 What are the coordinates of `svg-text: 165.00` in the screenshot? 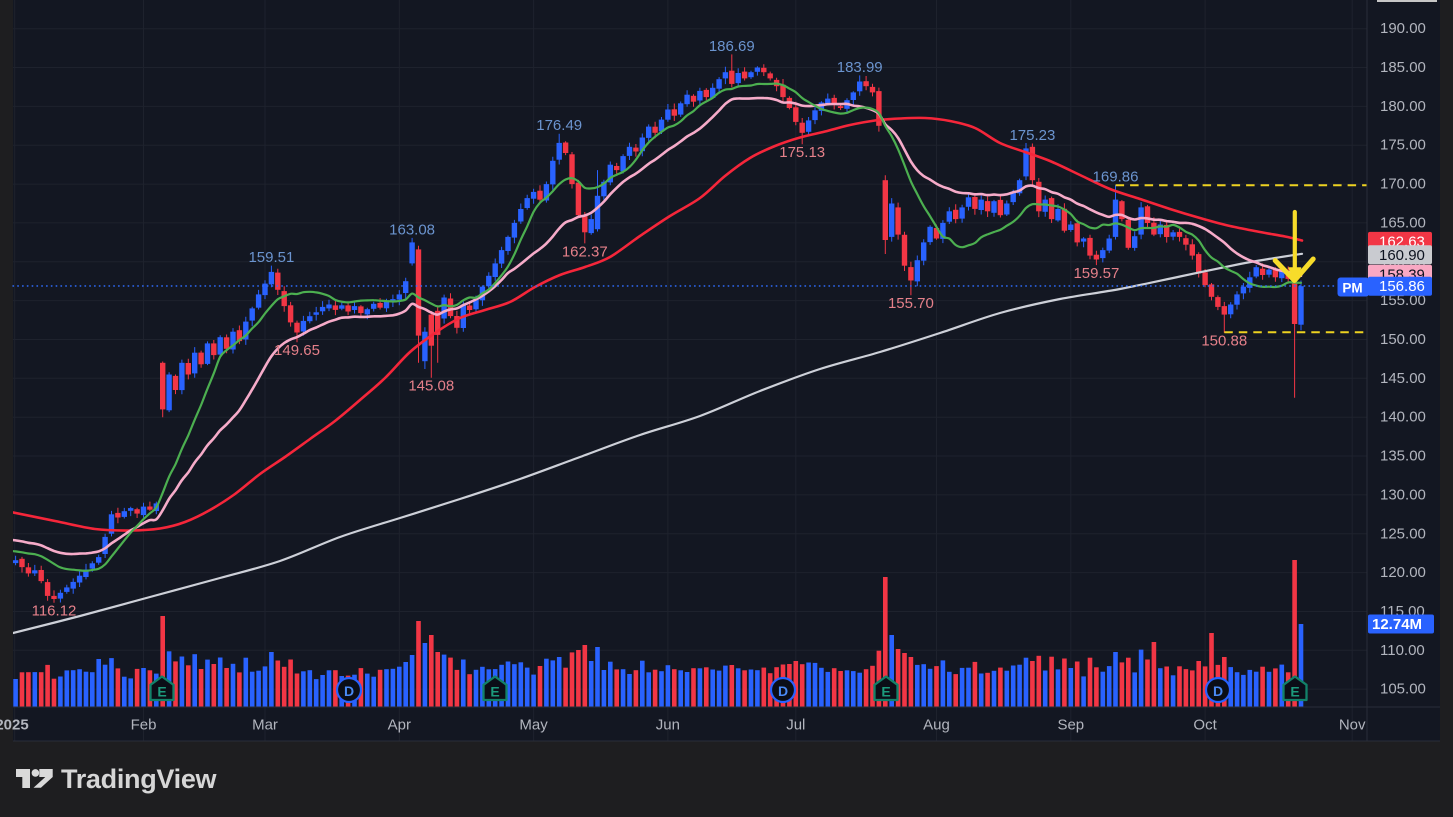 It's located at (1403, 222).